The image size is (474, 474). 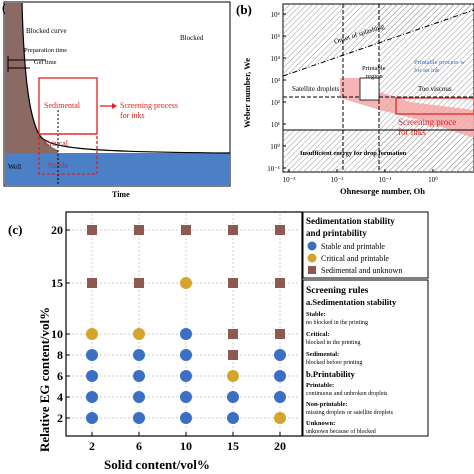 What do you see at coordinates (60, 397) in the screenshot?
I see `c-y-tick-label: 4` at bounding box center [60, 397].